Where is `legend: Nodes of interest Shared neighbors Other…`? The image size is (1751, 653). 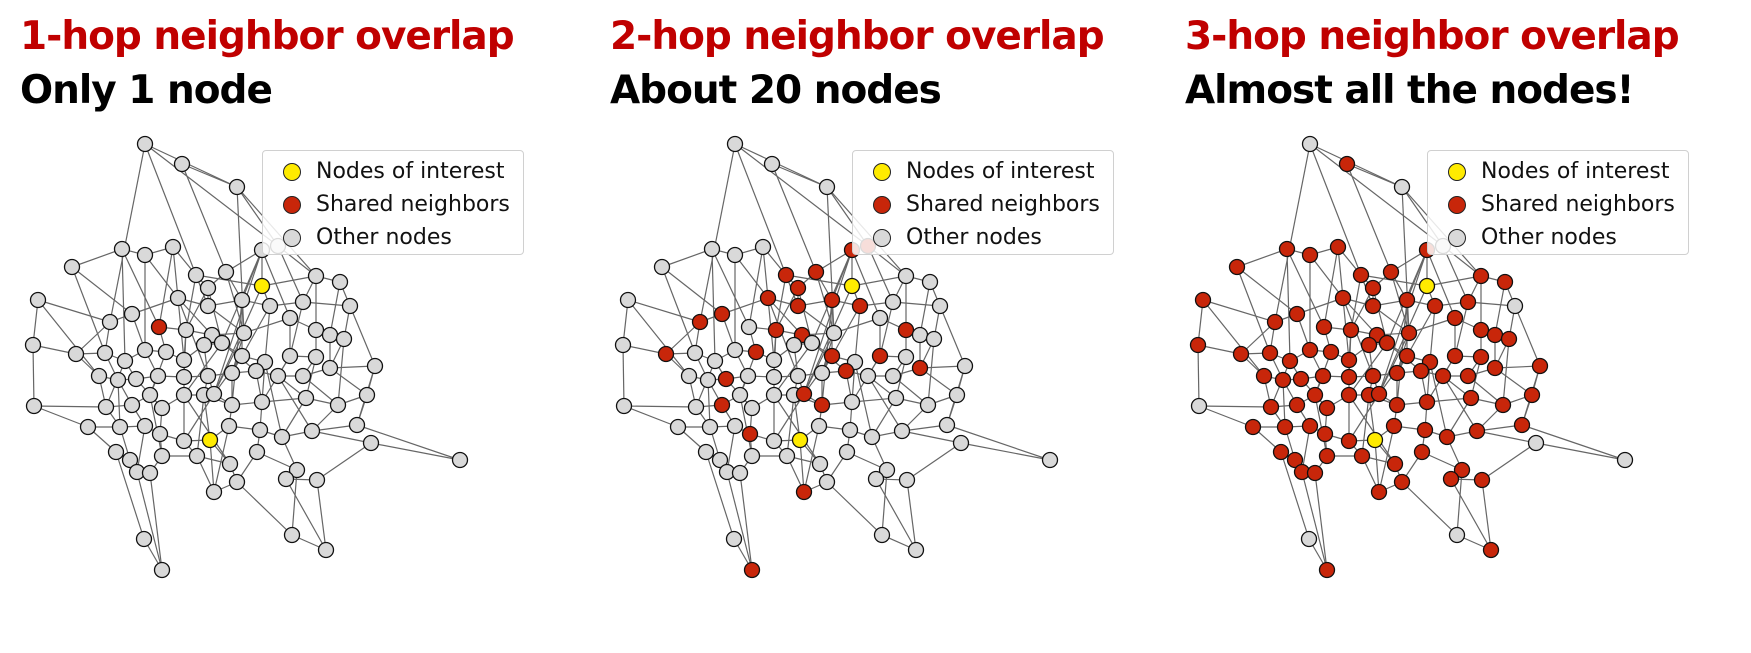 legend: Nodes of interest Shared neighbors Other… is located at coordinates (393, 202).